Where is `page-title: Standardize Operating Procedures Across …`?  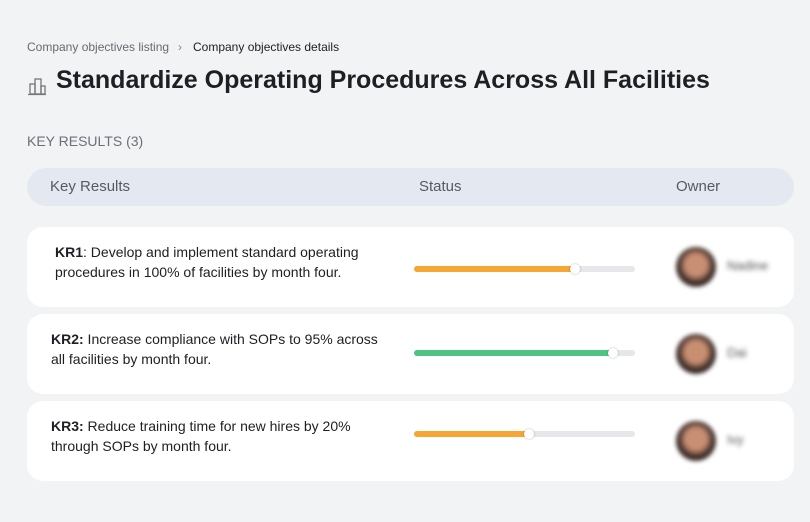
page-title: Standardize Operating Procedures Across … is located at coordinates (383, 80).